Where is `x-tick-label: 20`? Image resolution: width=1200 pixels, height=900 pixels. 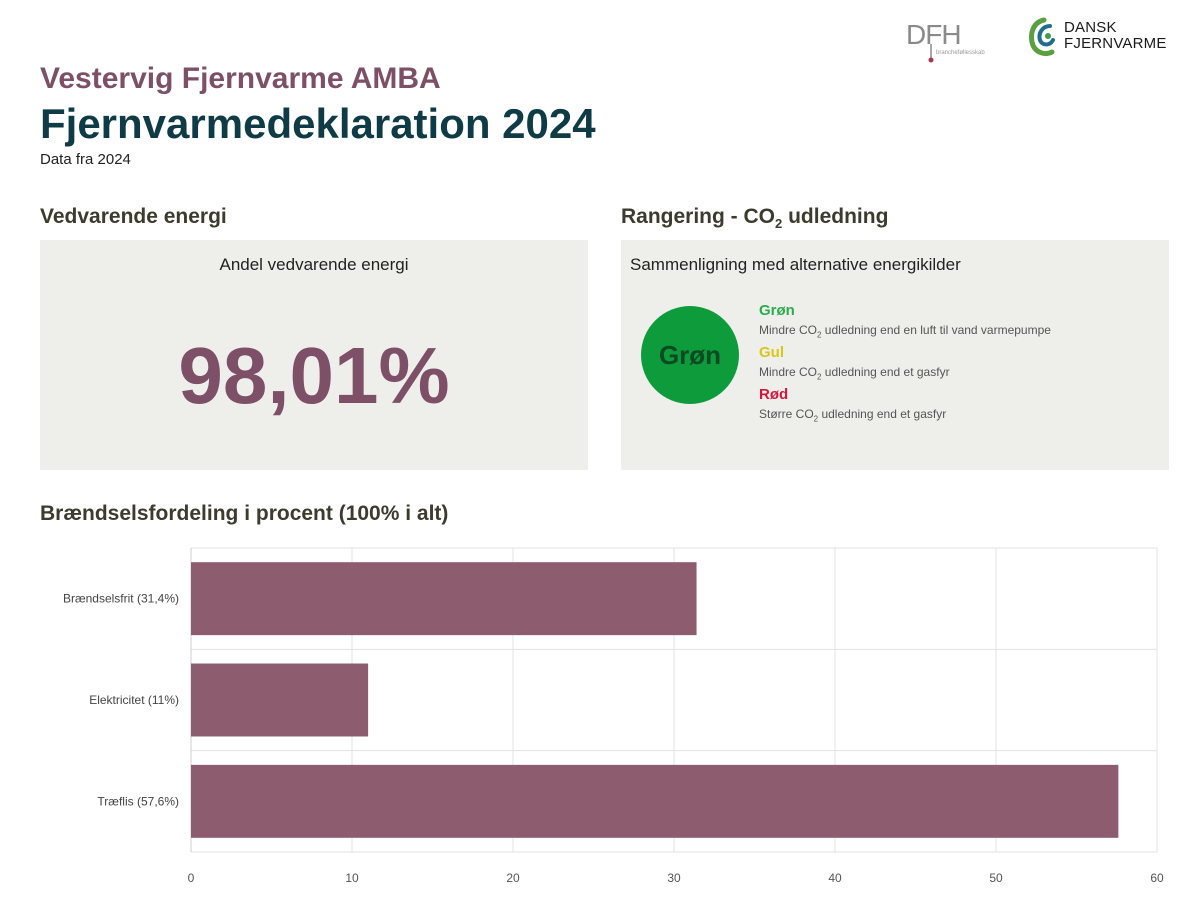
x-tick-label: 20 is located at coordinates (513, 878).